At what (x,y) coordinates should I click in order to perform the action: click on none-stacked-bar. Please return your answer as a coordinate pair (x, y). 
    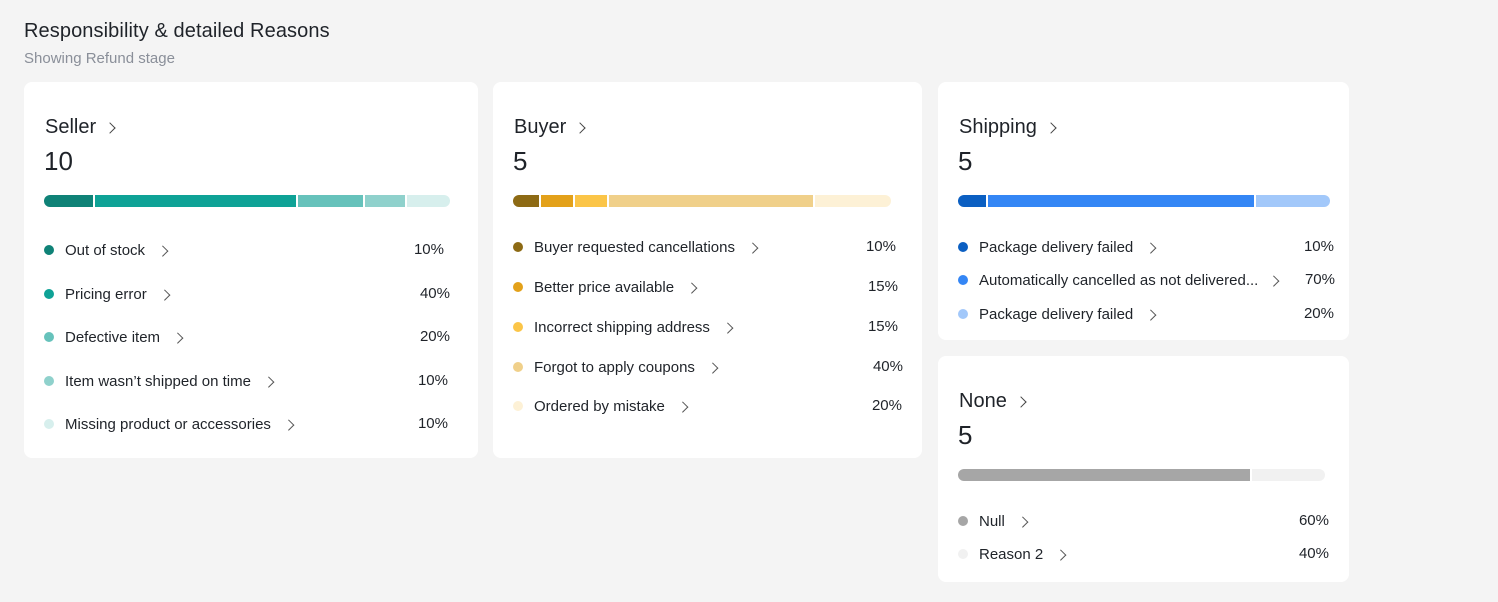
    Looking at the image, I should click on (1141, 475).